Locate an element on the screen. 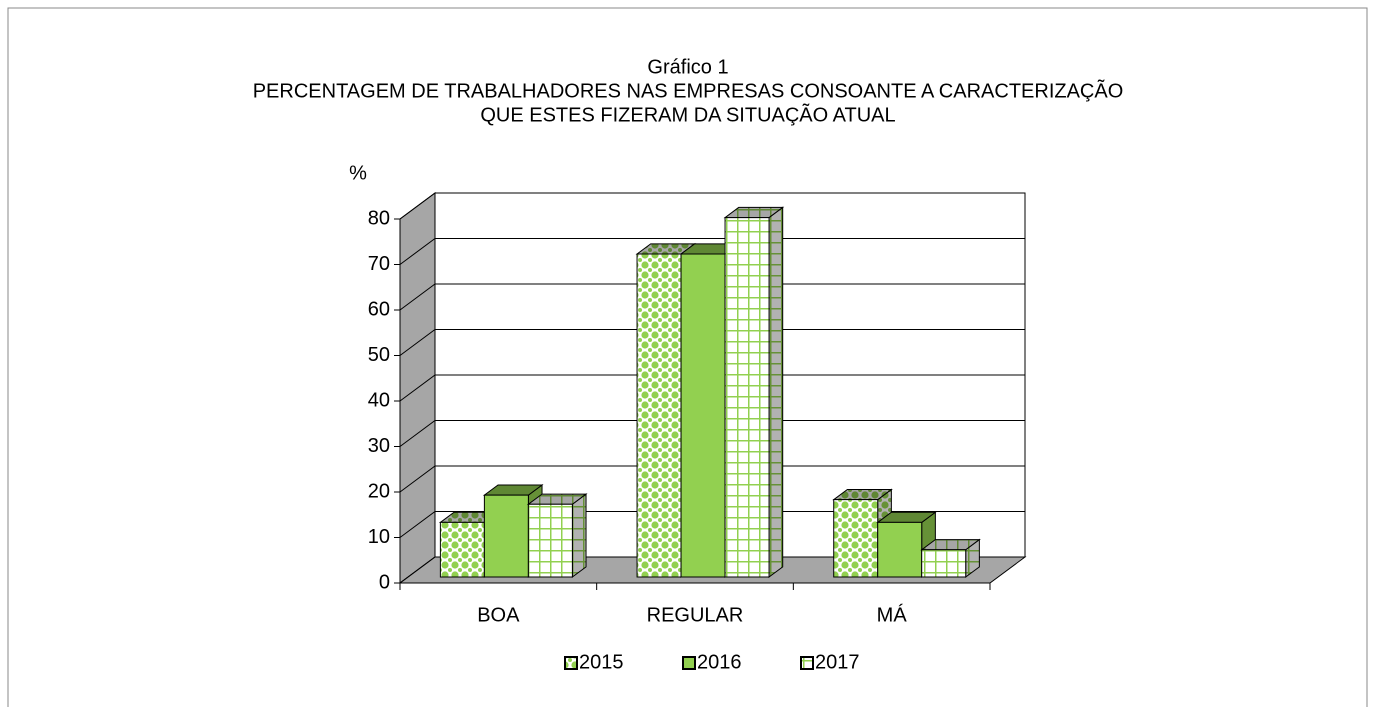  y-tick-label: 20 is located at coordinates (379, 491).